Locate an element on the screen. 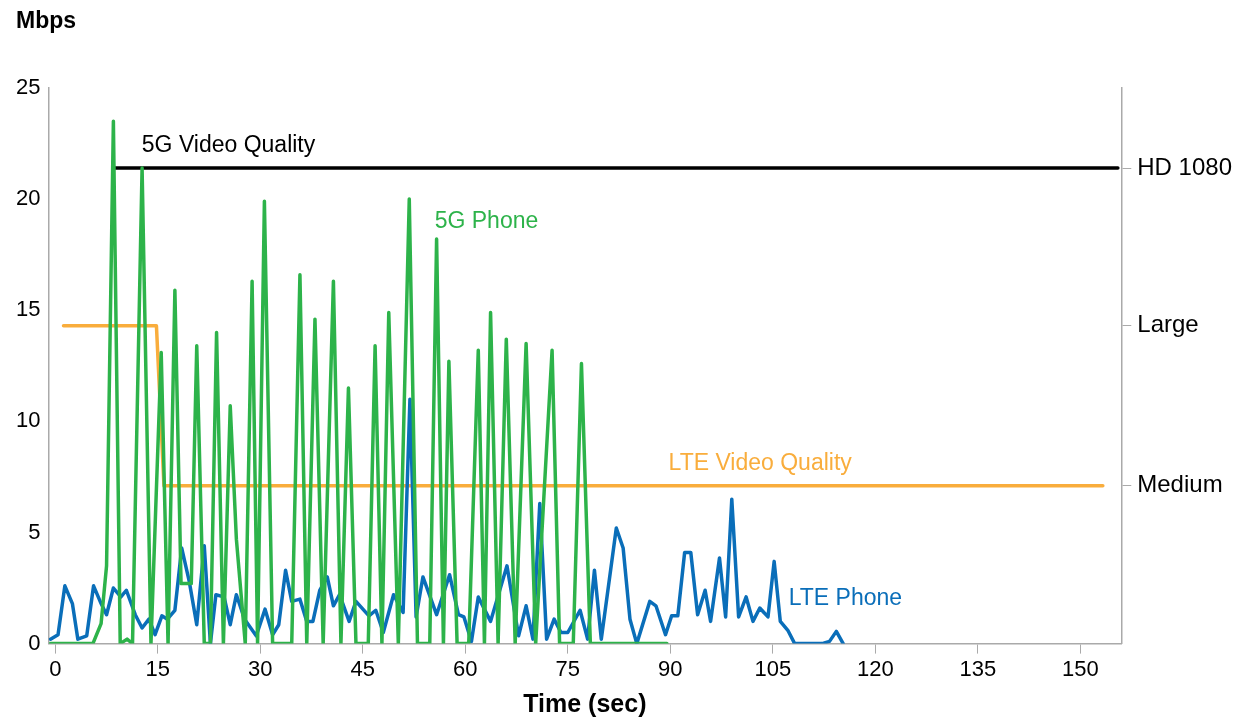  y-tick-label: 20 is located at coordinates (28, 198).